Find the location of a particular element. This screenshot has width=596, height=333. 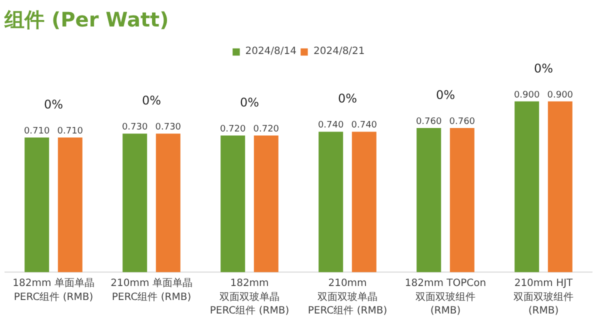

legend-label: 2024/8/14 is located at coordinates (270, 51).